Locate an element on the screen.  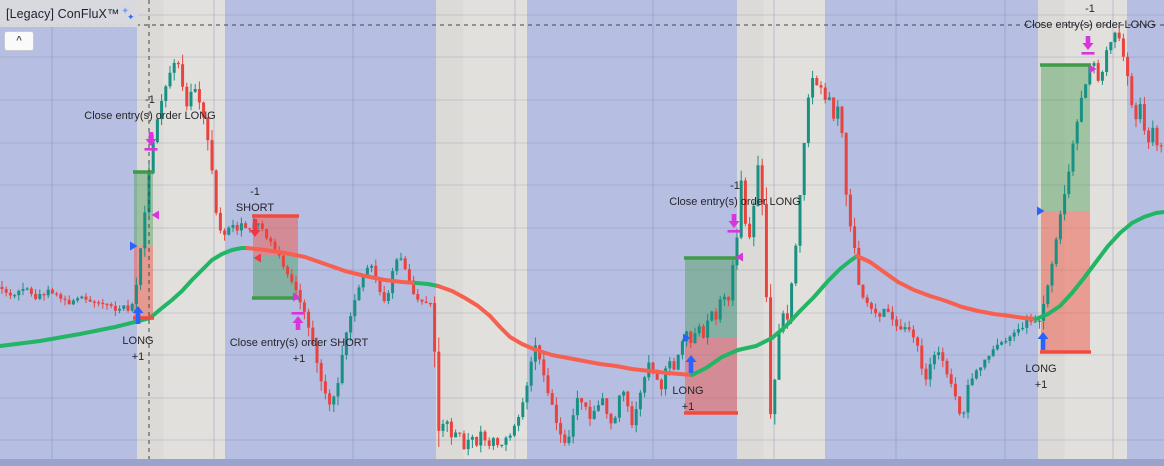
pane-separator is located at coordinates (582, 462).